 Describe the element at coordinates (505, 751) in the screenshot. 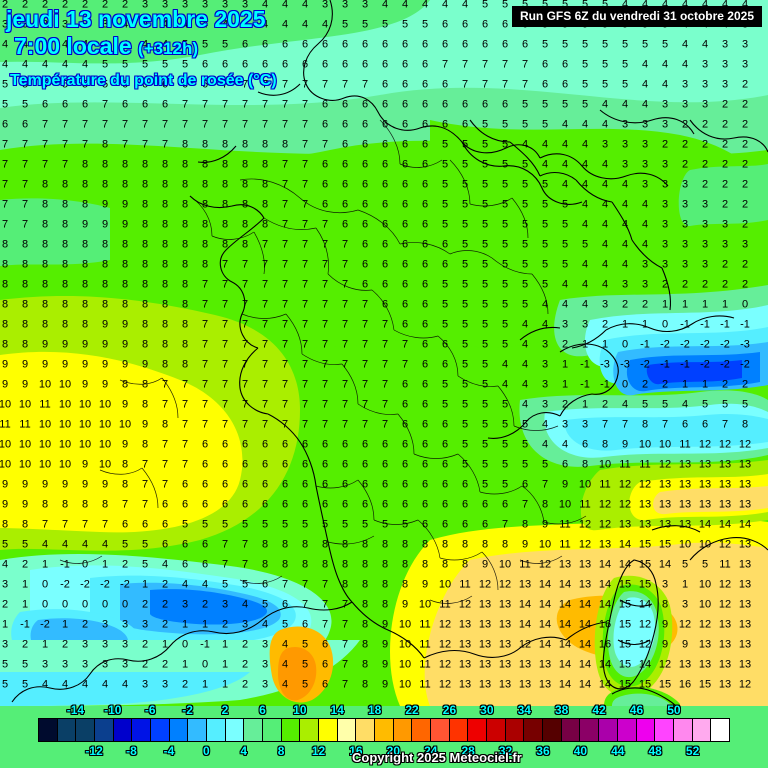

I see `legend-tick-bottom: 32` at that location.